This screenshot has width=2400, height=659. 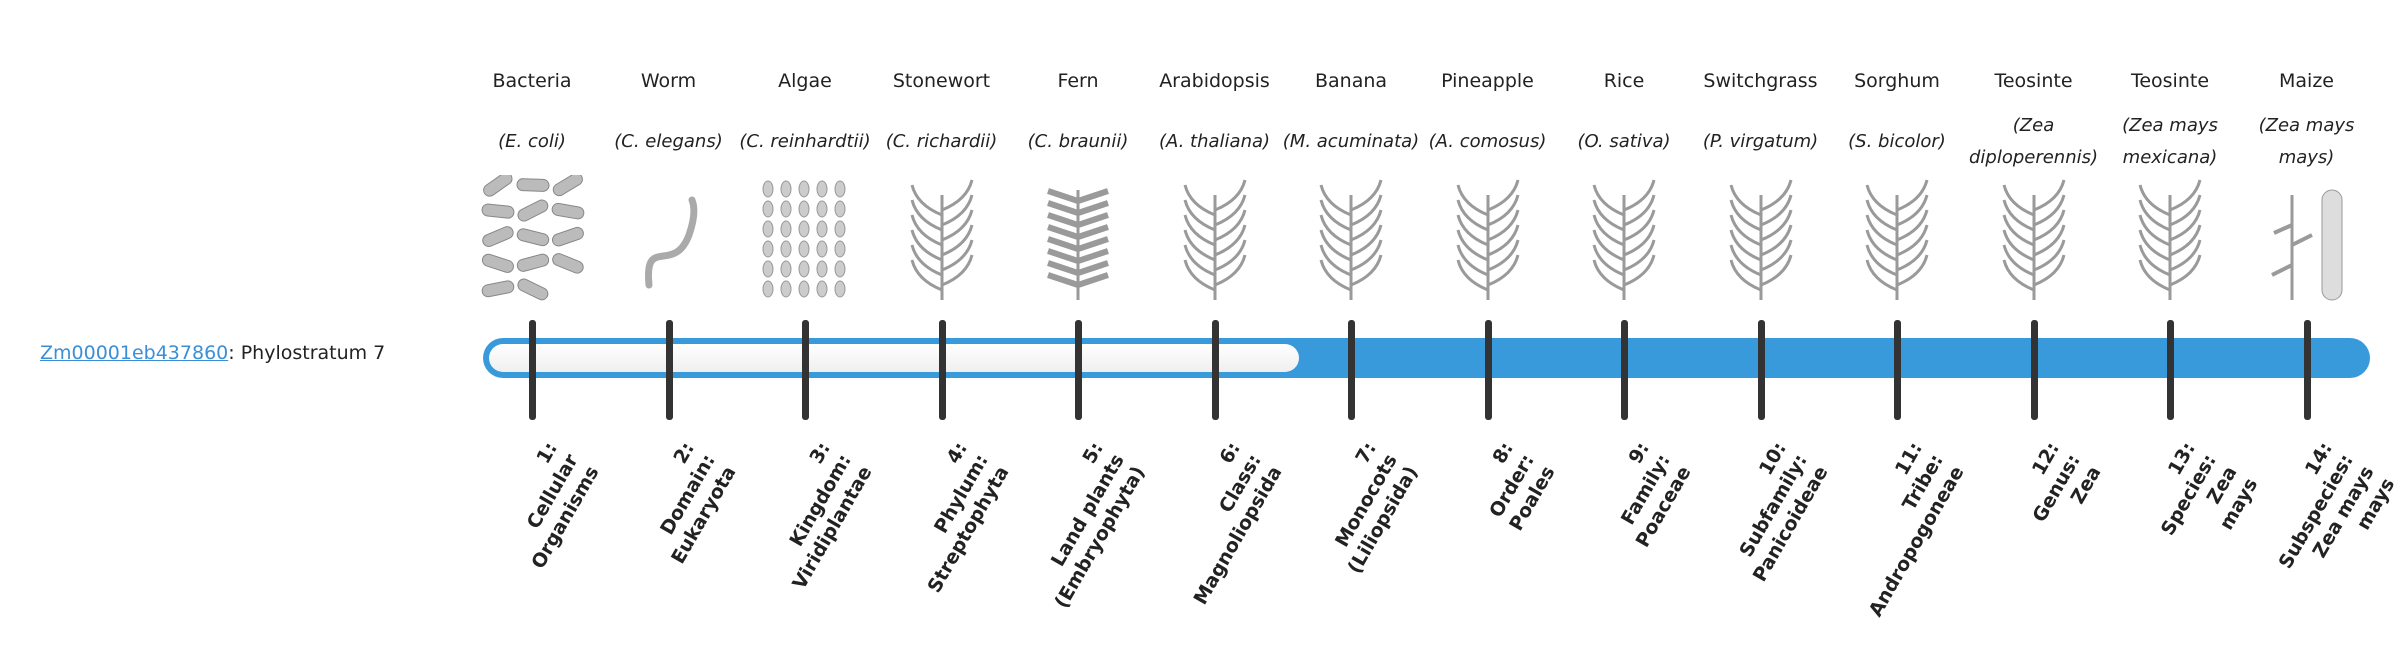 I want to click on organism-column: Switchgrass (P. virgatum), so click(x=1761, y=122).